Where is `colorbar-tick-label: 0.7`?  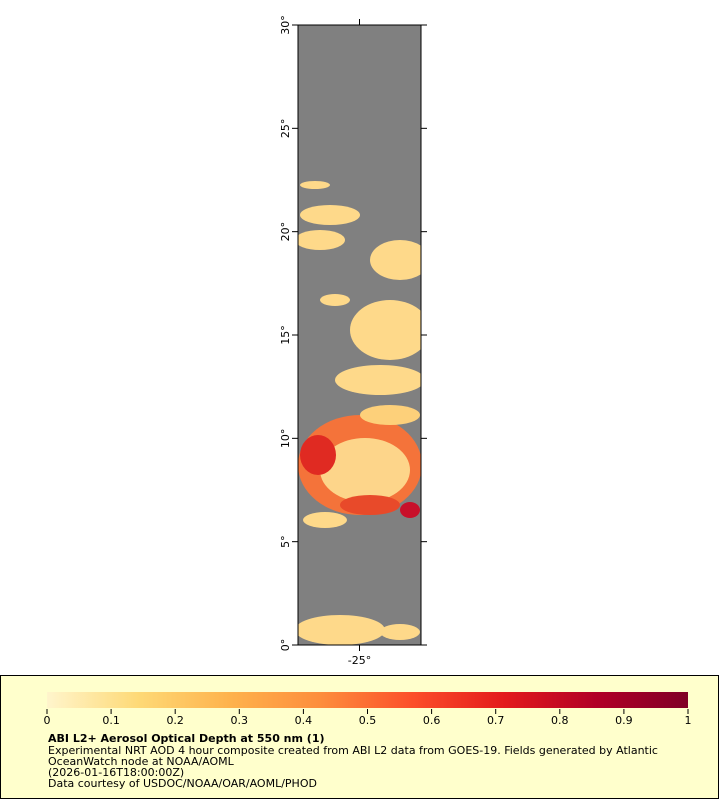 colorbar-tick-label: 0.7 is located at coordinates (496, 720).